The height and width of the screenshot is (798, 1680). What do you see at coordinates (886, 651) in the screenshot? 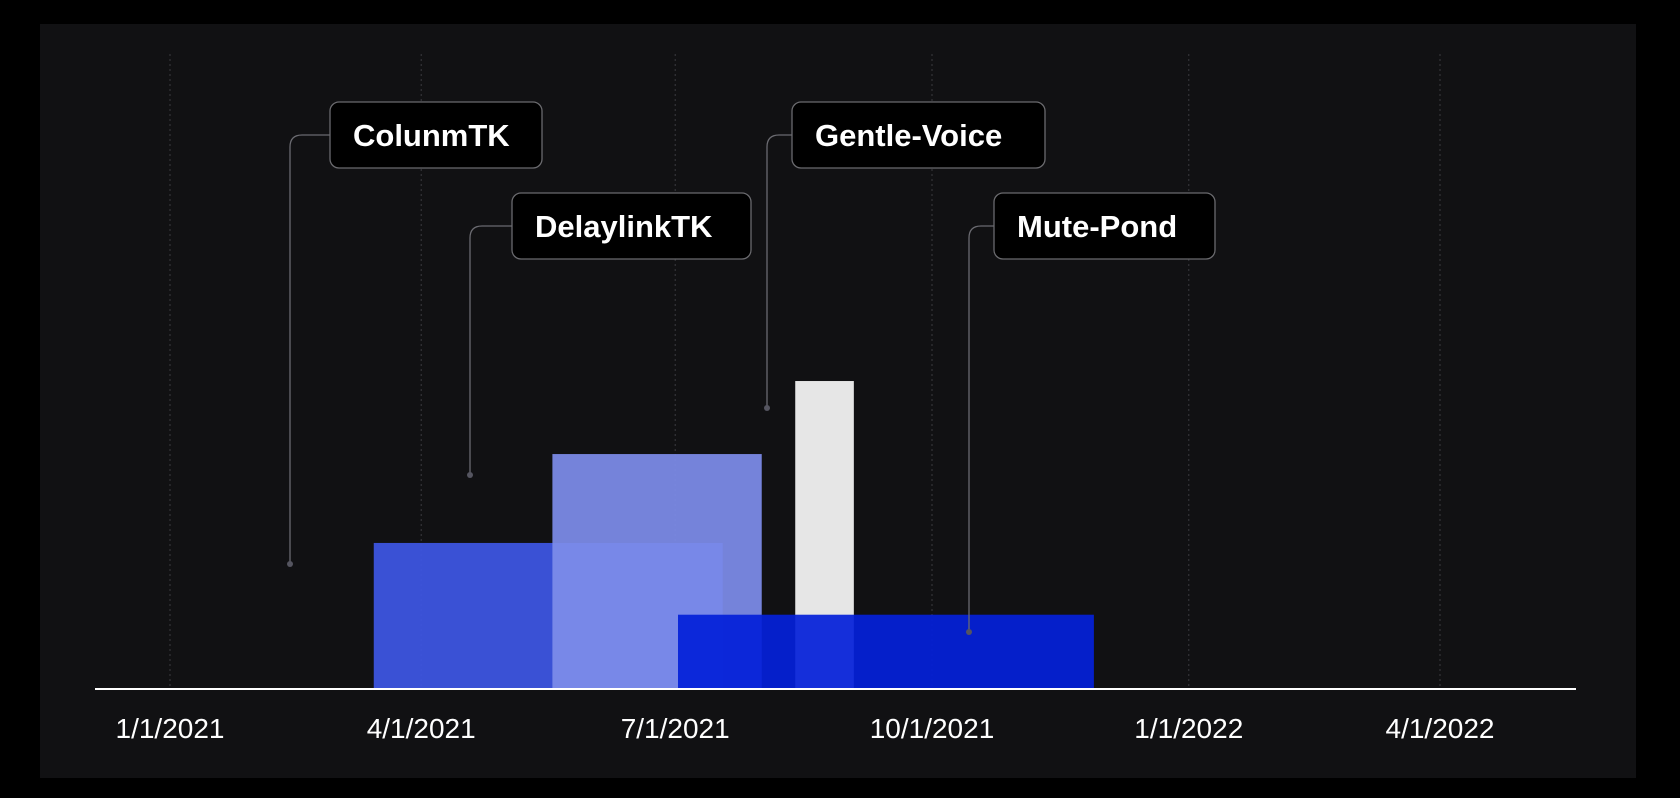
I see `bar-mute-pond` at bounding box center [886, 651].